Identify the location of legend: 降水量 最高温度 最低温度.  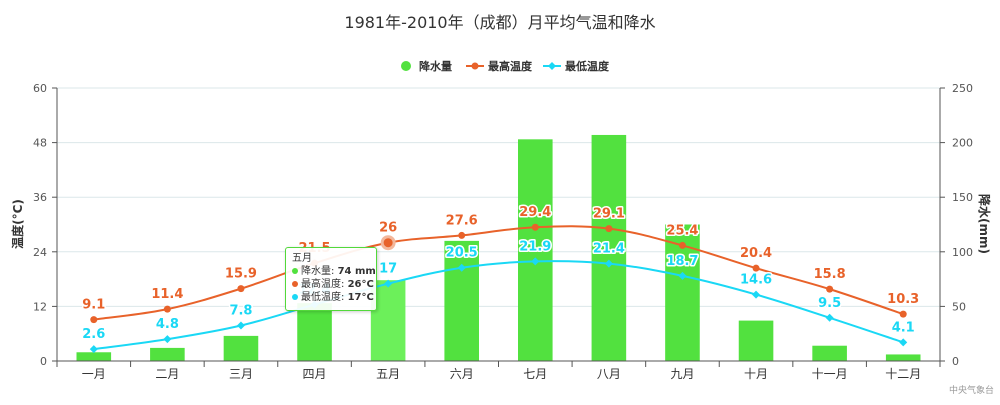
(505, 66).